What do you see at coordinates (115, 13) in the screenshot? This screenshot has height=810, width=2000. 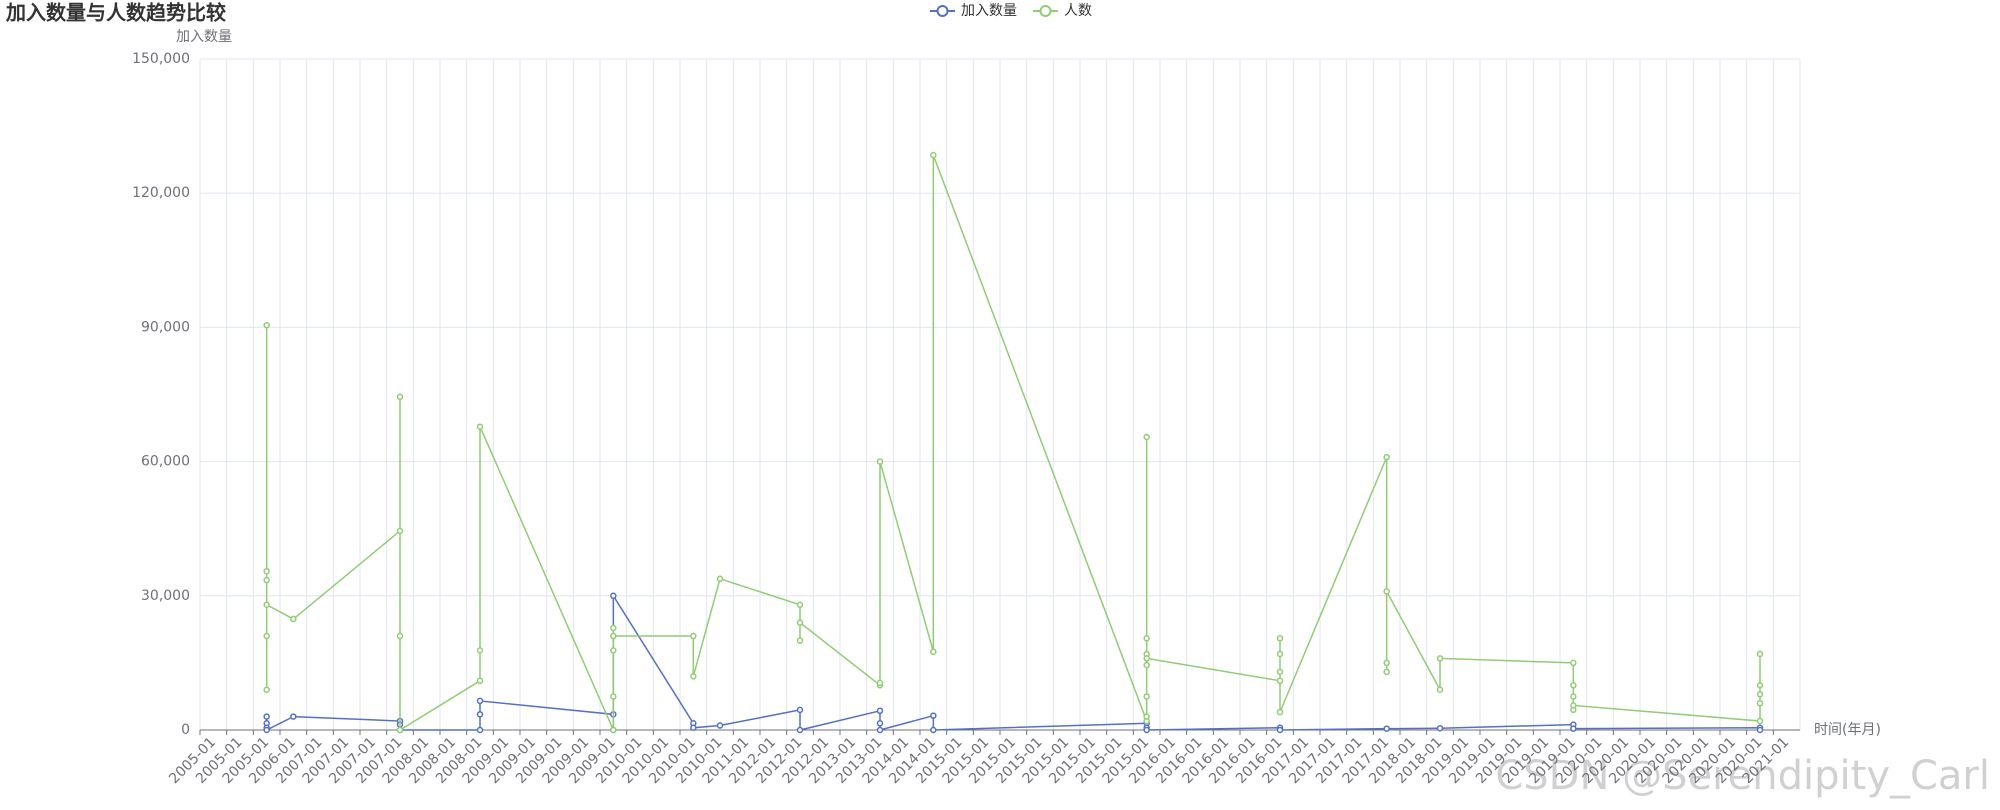 I see `chart-title: 加入数量与人数趋势比较` at bounding box center [115, 13].